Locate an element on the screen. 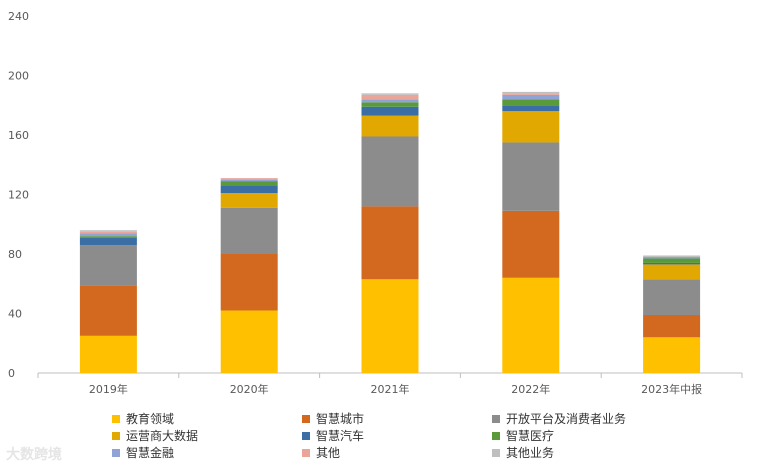  y-tick-label: 240 is located at coordinates (18, 16).